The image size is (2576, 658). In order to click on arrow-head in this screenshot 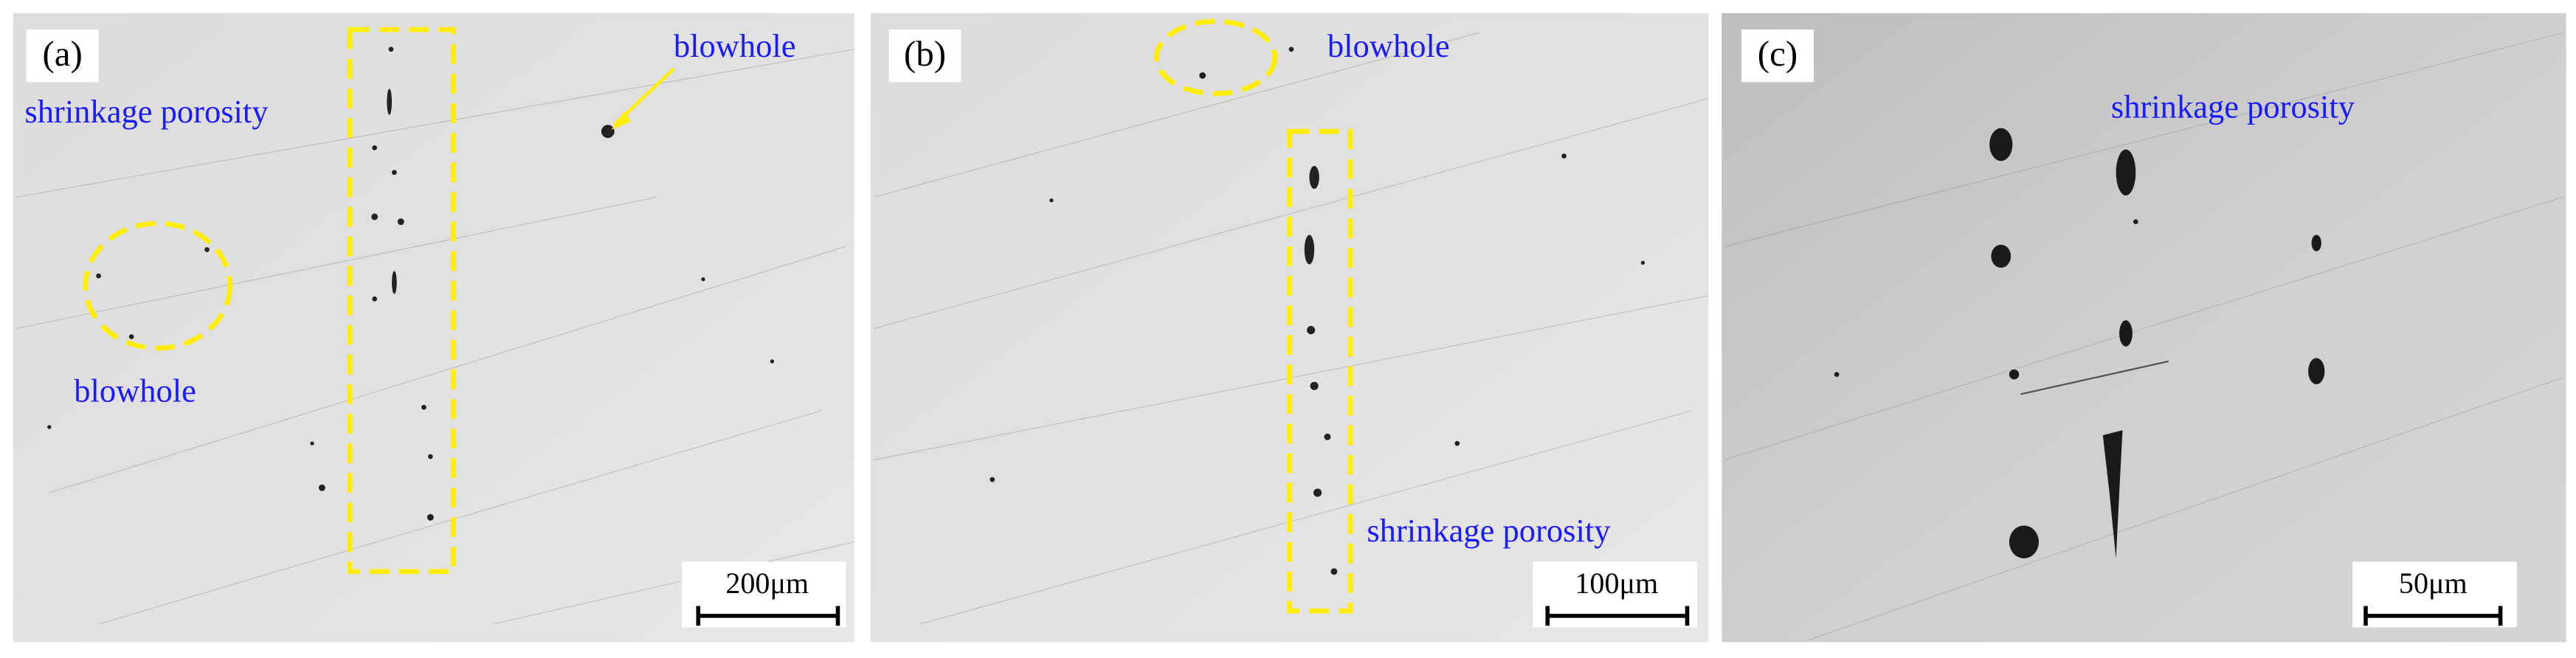, I will do `click(621, 120)`.